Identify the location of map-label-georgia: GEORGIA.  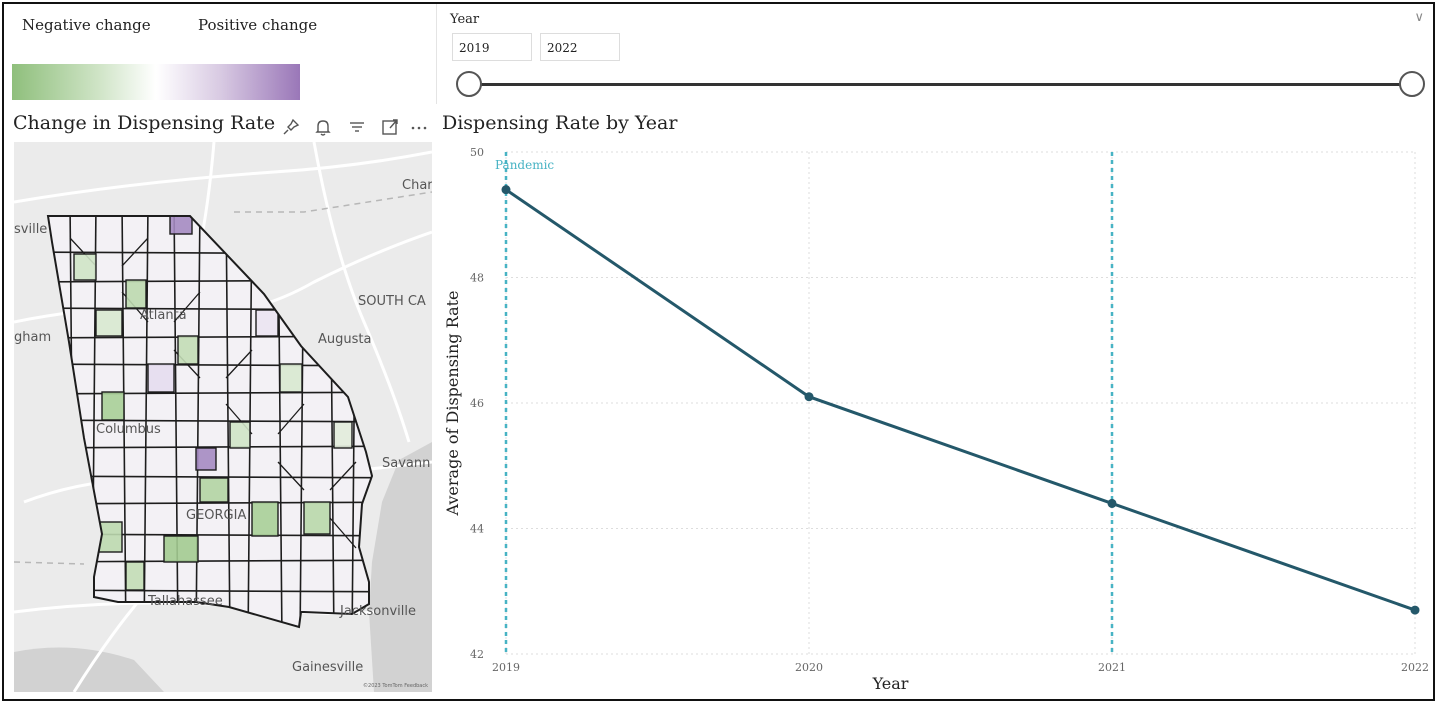
(216, 515).